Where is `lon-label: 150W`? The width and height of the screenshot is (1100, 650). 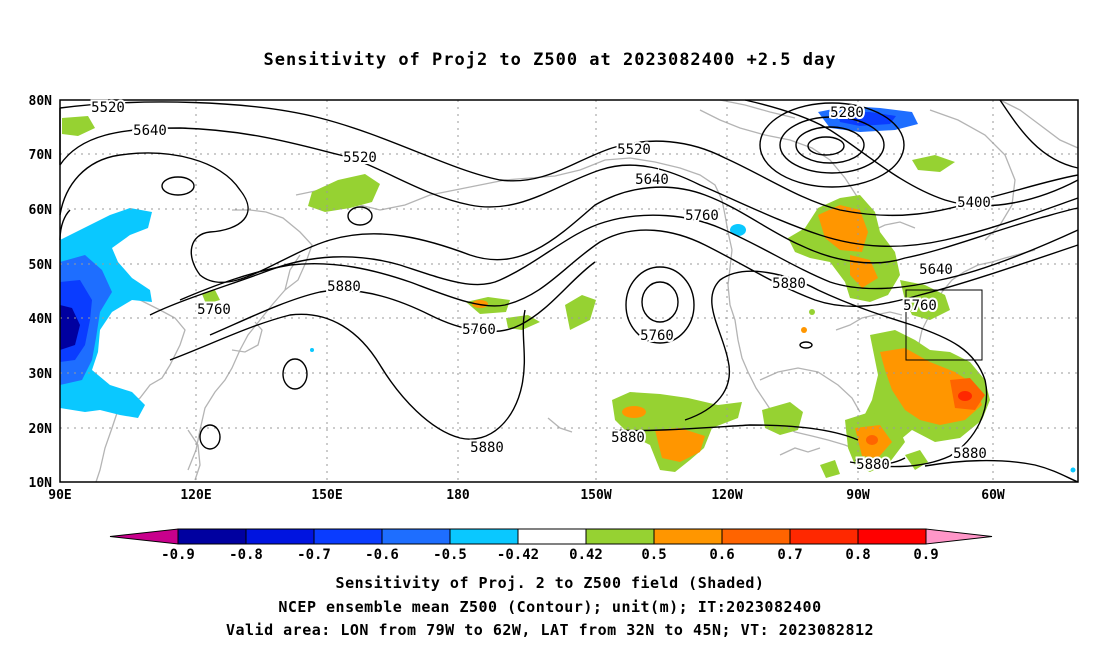 lon-label: 150W is located at coordinates (595, 495).